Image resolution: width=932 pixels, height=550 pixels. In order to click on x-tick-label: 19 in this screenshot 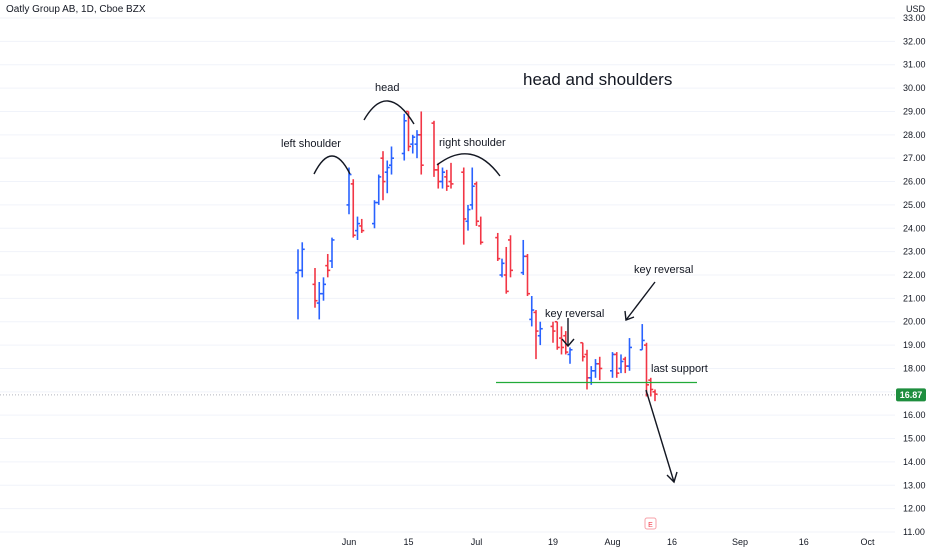, I will do `click(553, 542)`.